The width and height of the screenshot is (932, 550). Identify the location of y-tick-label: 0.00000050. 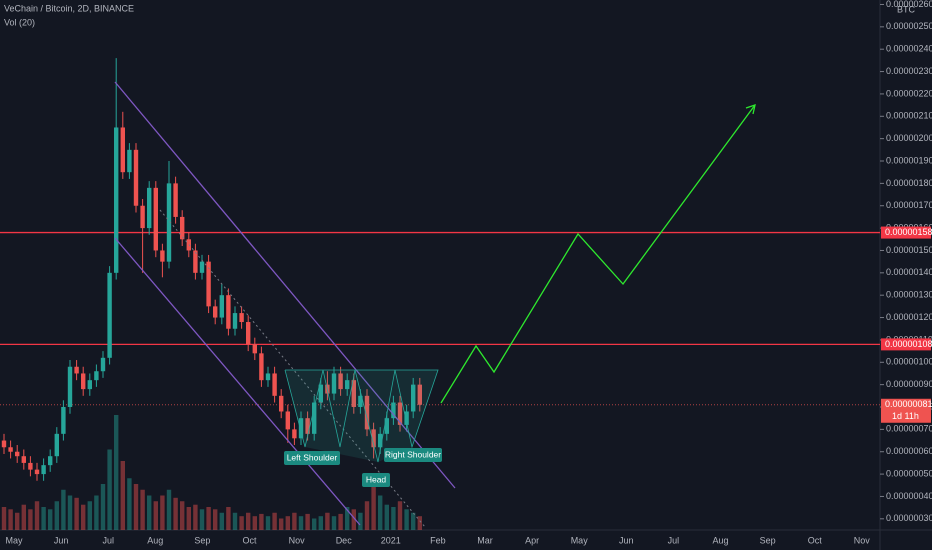
(909, 473).